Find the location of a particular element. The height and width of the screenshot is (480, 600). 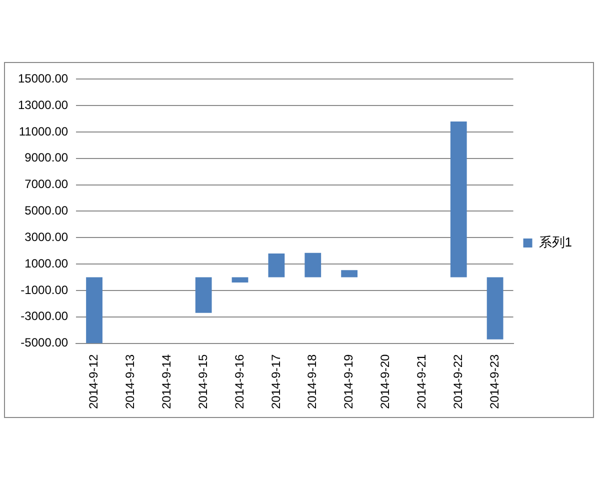

y-tick-label: 11000.00 is located at coordinates (43, 131).